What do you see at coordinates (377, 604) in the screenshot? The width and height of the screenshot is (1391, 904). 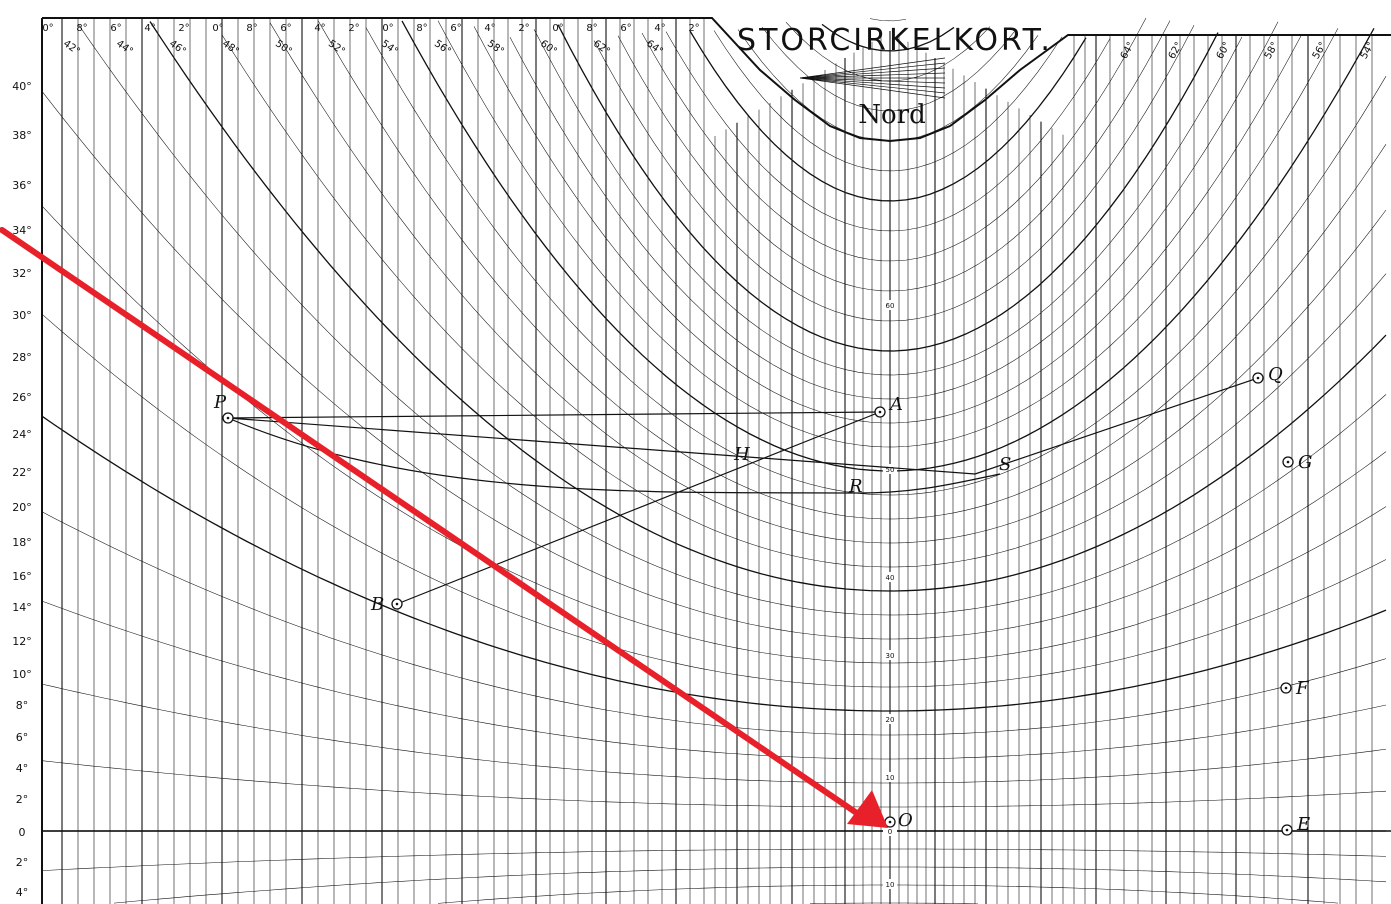 I see `point-b-label: B` at bounding box center [377, 604].